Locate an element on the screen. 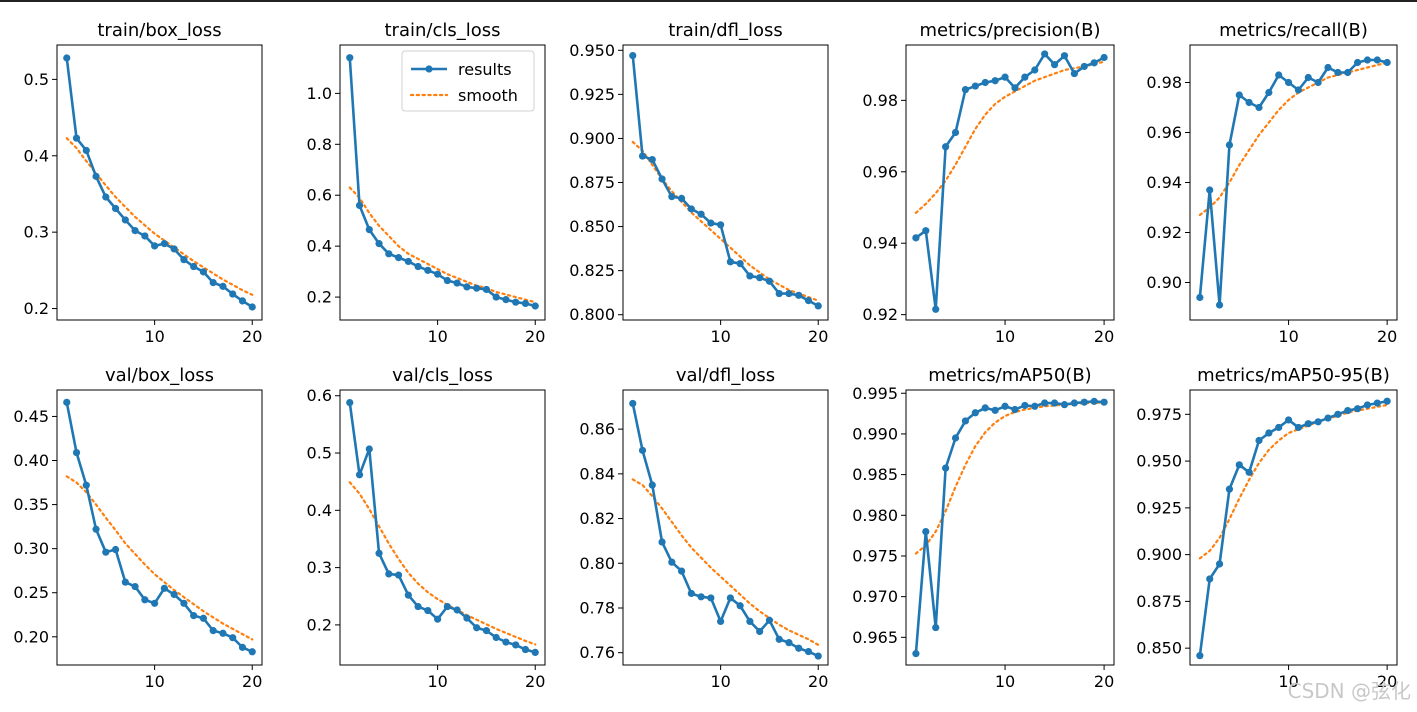  chart-title: train/dfl_loss is located at coordinates (725, 30).